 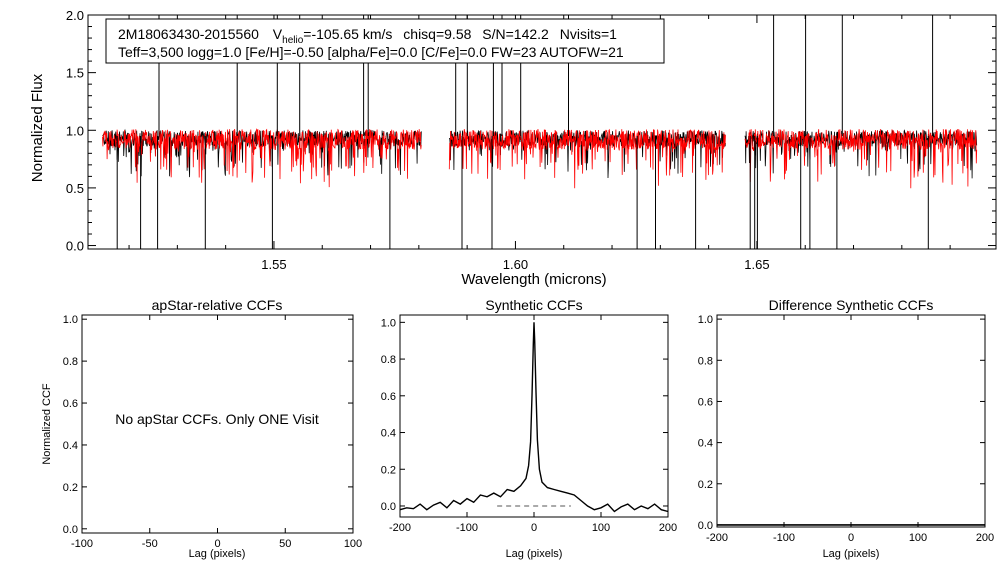 What do you see at coordinates (285, 544) in the screenshot?
I see `x-tick-label: 50` at bounding box center [285, 544].